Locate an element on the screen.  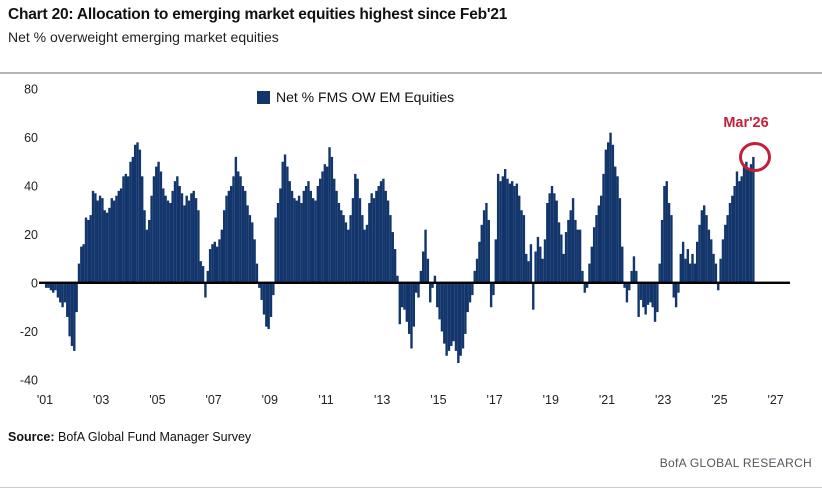
annotation-circle-icon is located at coordinates (755, 157).